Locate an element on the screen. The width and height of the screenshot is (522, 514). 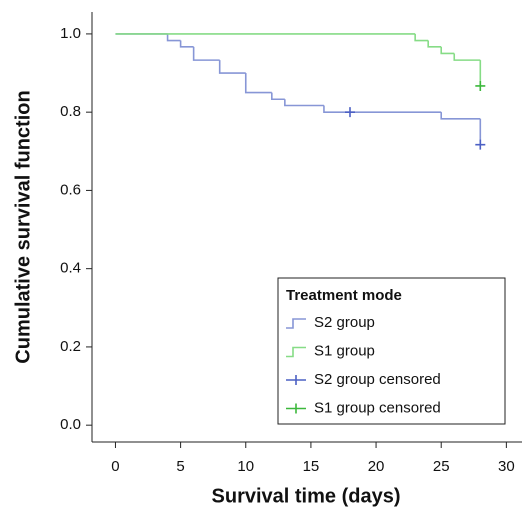
x-tick-label: 20 is located at coordinates (376, 466).